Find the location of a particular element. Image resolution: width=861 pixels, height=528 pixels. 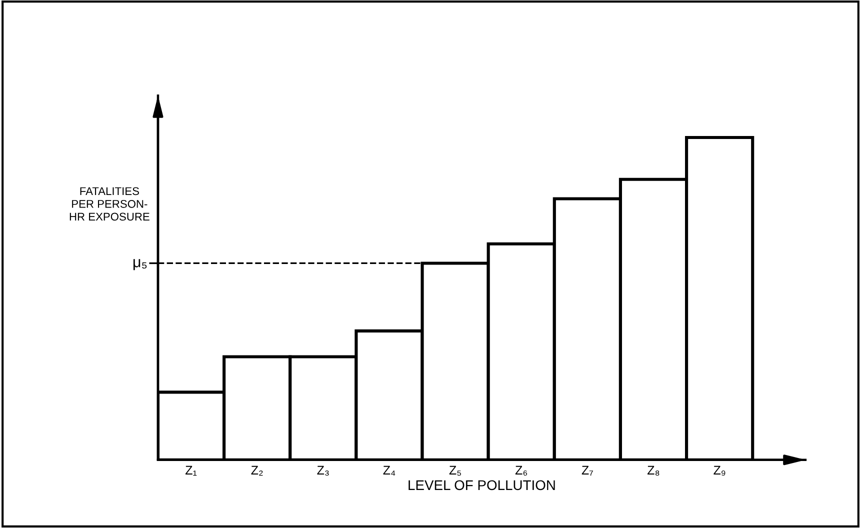

x-tick-label: Z₆ is located at coordinates (521, 471).